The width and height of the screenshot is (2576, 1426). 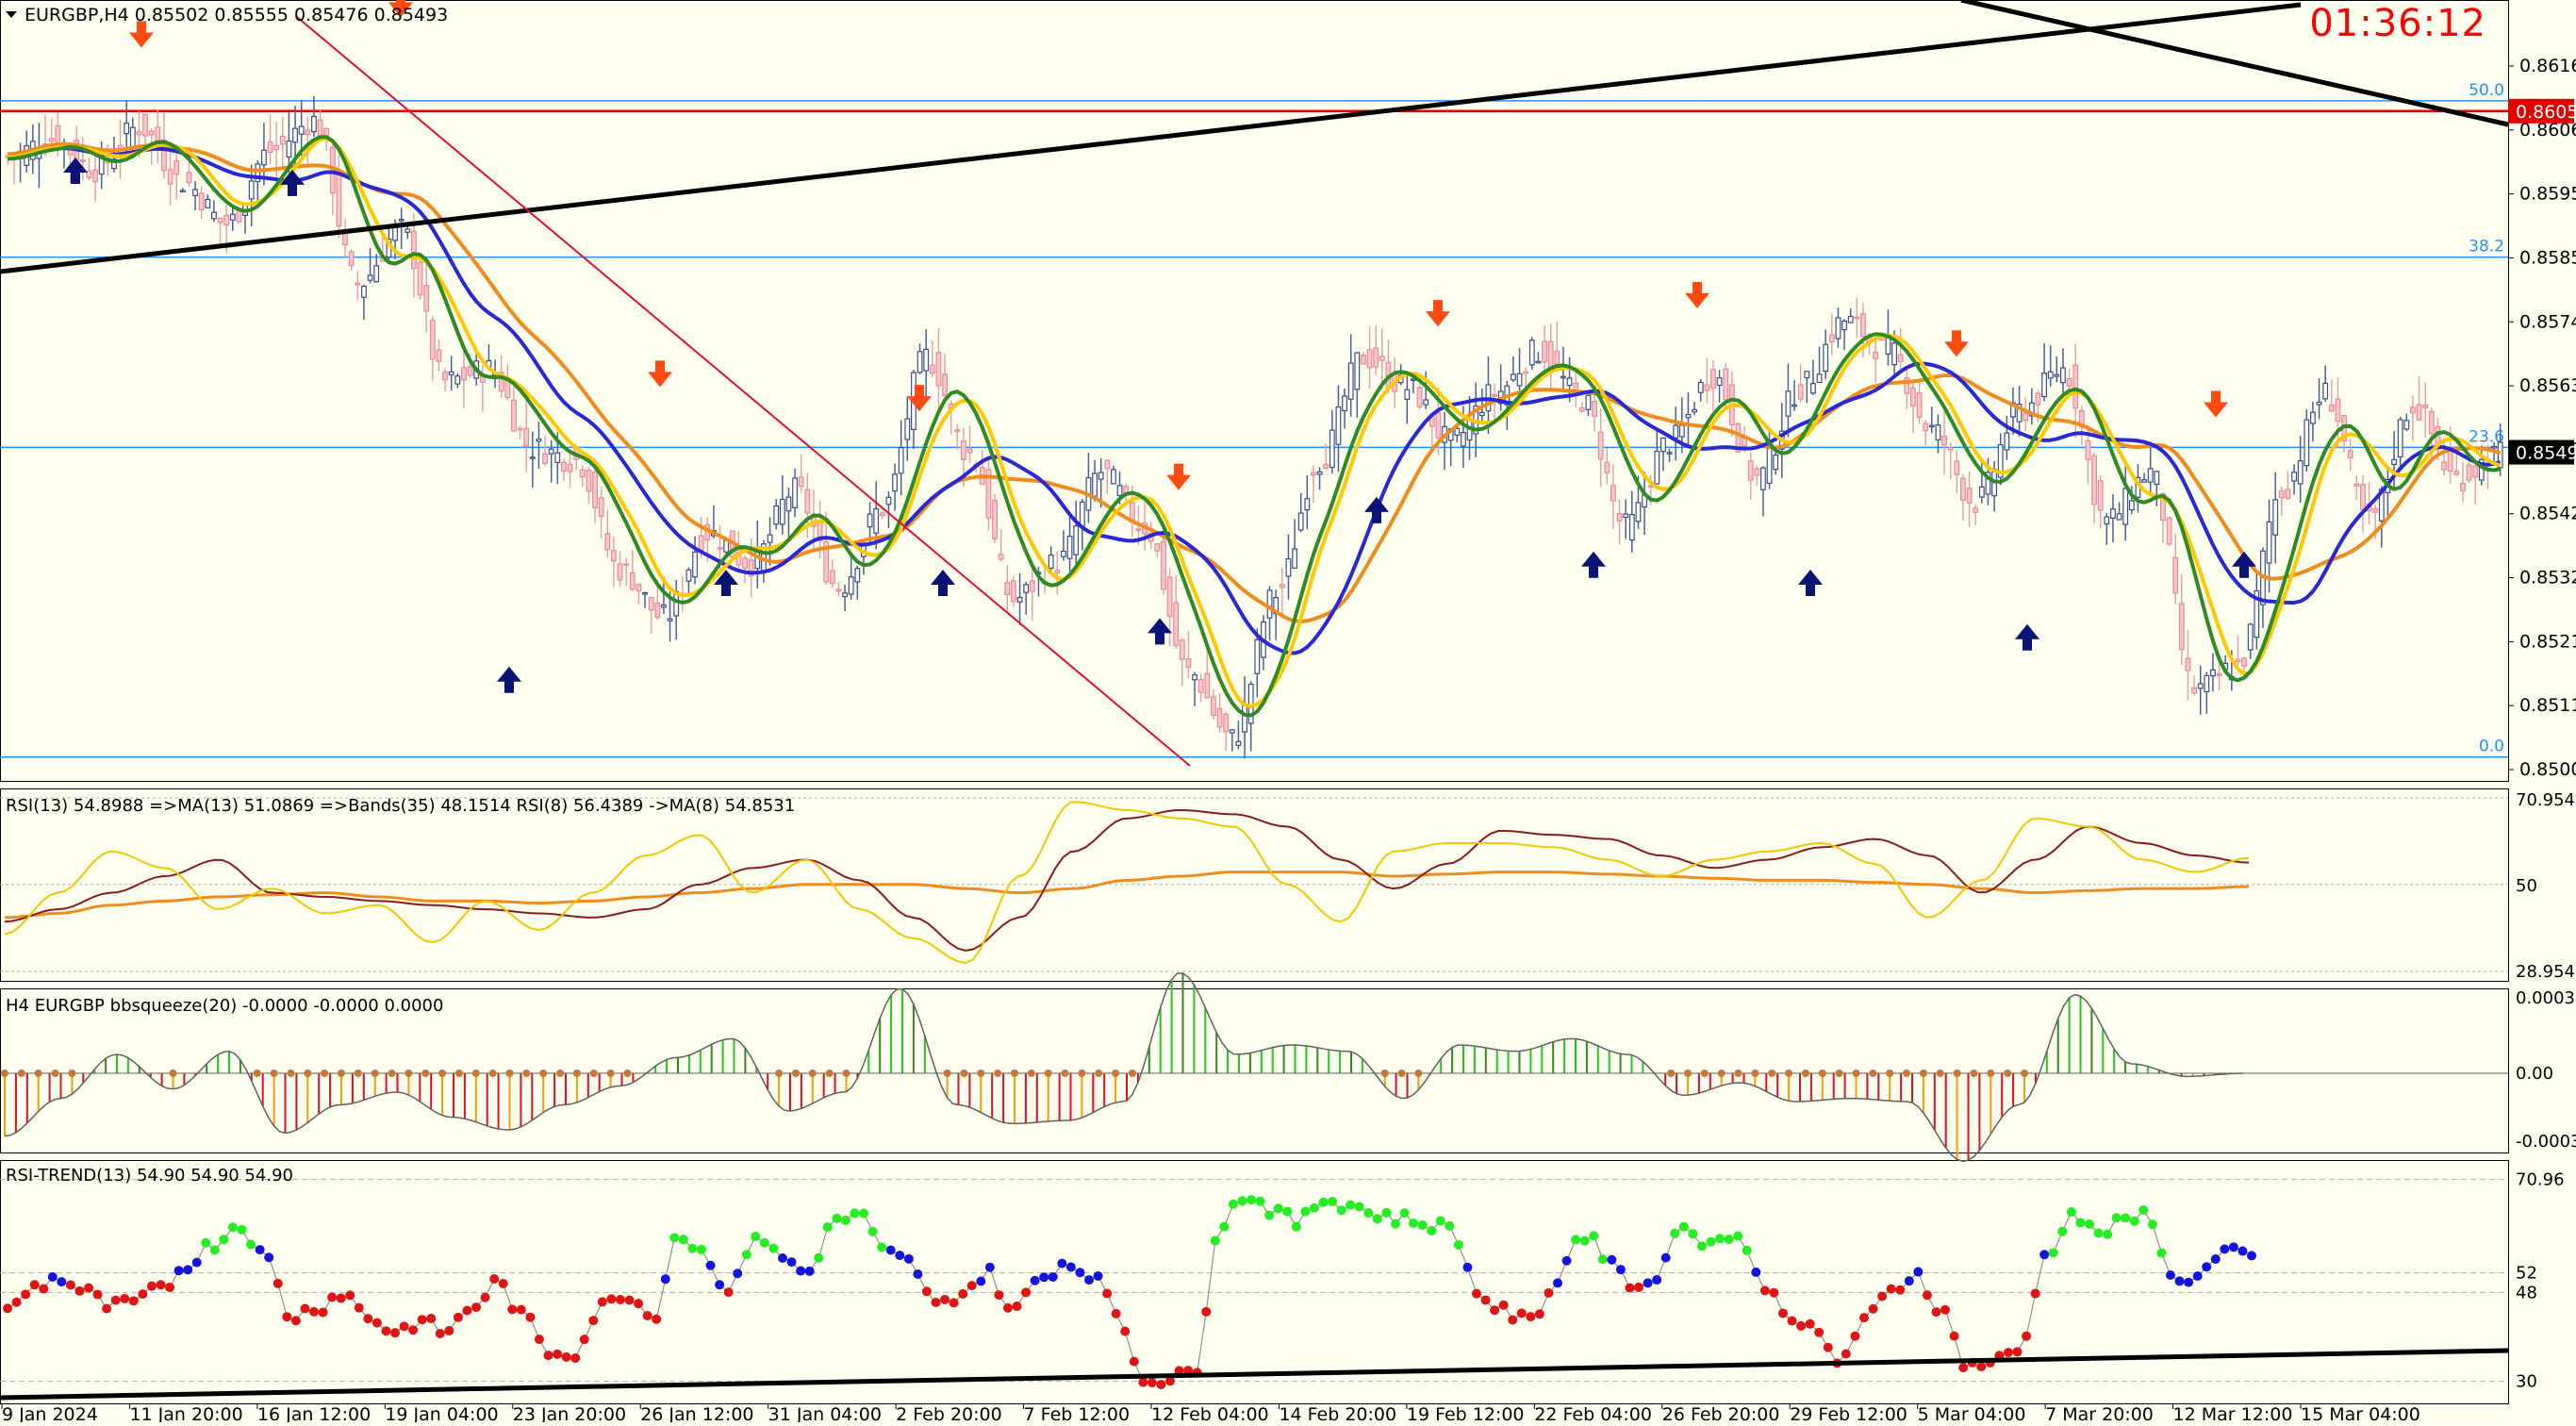 What do you see at coordinates (2546, 1142) in the screenshot?
I see `bbsqueeze-tick-label: -0.0003` at bounding box center [2546, 1142].